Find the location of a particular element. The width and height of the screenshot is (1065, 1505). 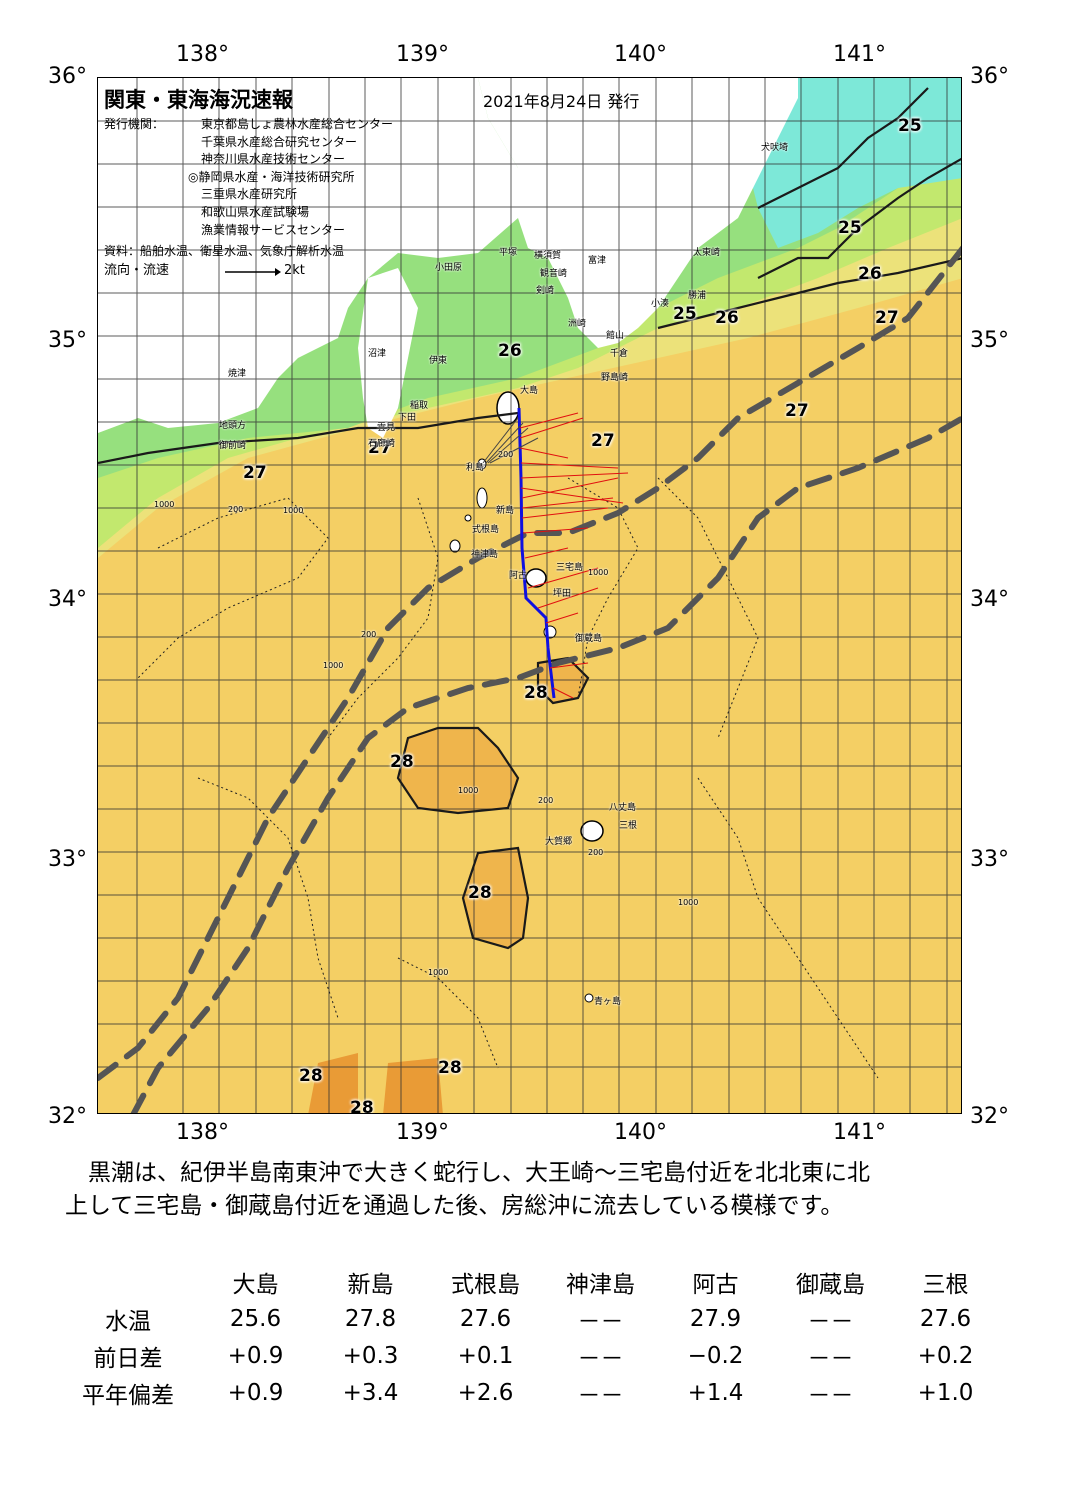

table-cell: 27.8 is located at coordinates (370, 1318).